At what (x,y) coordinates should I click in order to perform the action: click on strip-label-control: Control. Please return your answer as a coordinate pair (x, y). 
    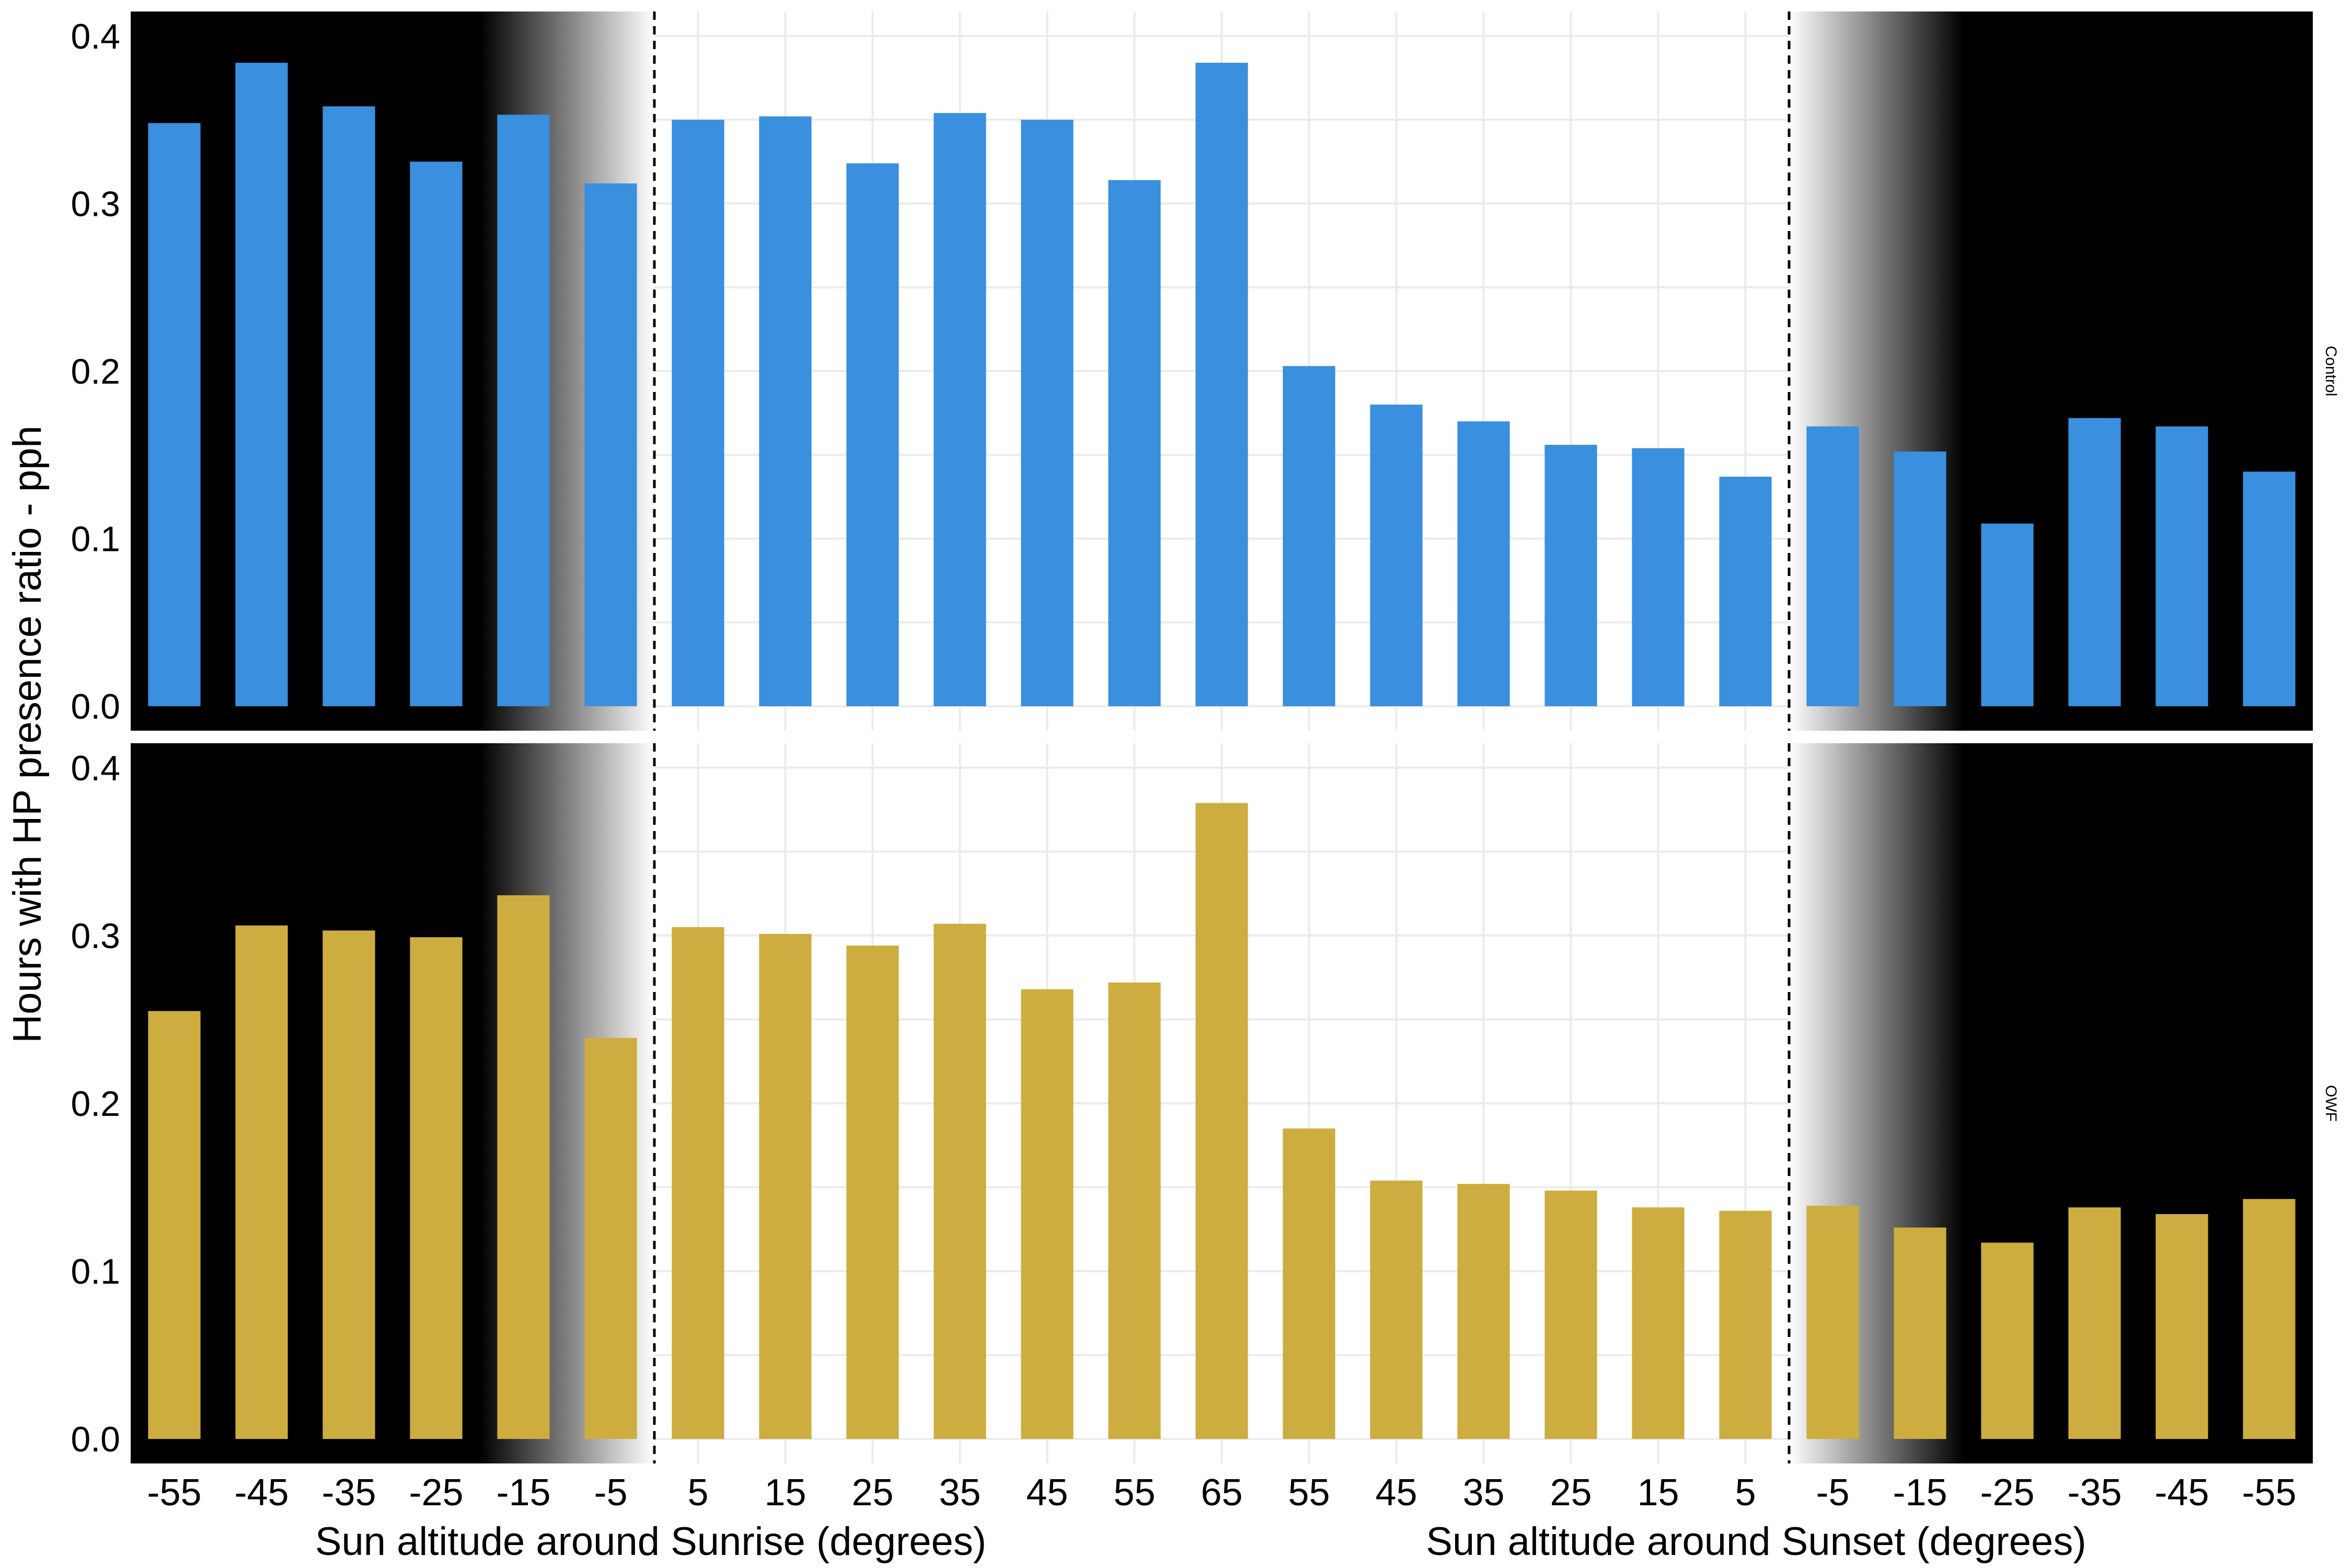
    Looking at the image, I should click on (2330, 371).